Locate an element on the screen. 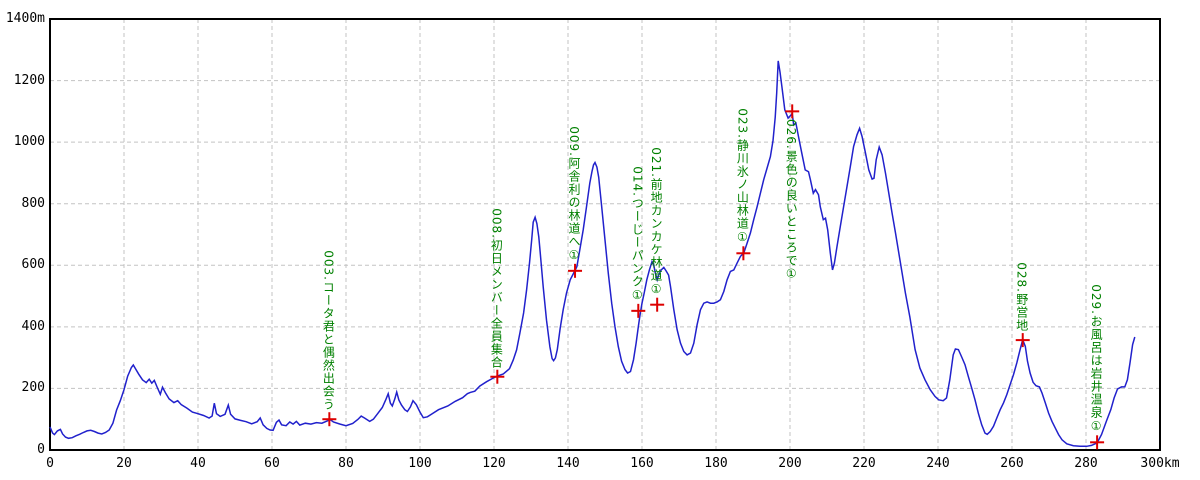 This screenshot has height=480, width=1200. y-tick-label: 600 is located at coordinates (33, 265).